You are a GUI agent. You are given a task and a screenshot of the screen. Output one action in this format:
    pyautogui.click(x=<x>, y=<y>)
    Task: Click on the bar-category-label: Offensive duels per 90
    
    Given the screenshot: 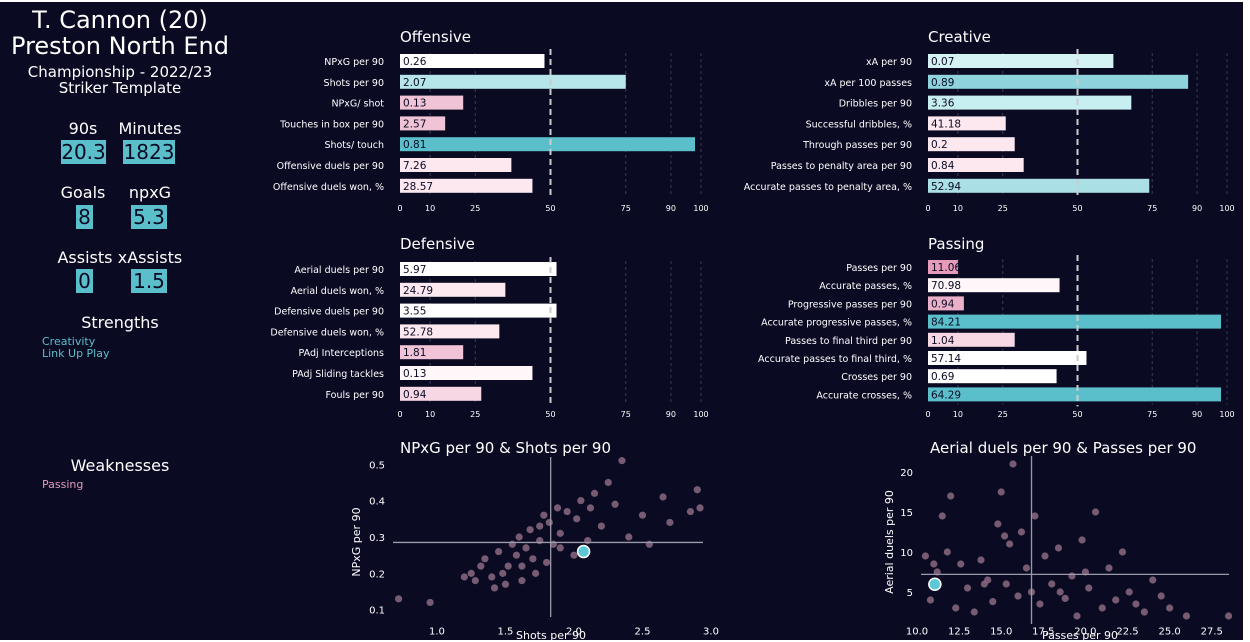 What is the action you would take?
    pyautogui.click(x=330, y=166)
    